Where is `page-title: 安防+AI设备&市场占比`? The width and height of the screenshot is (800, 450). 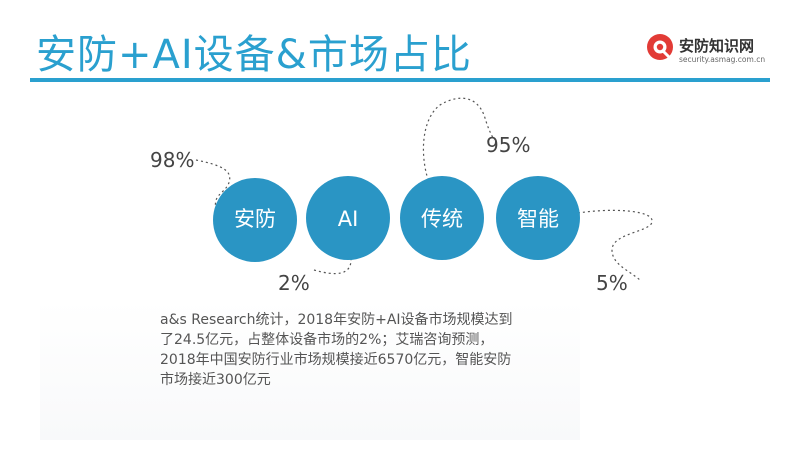
page-title: 安防+AI设备&市场占比 is located at coordinates (254, 55).